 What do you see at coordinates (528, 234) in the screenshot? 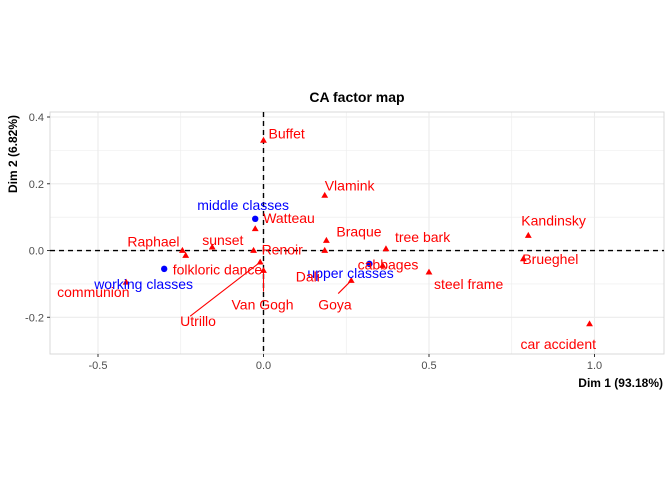
I see `point-marker-kandinsky` at bounding box center [528, 234].